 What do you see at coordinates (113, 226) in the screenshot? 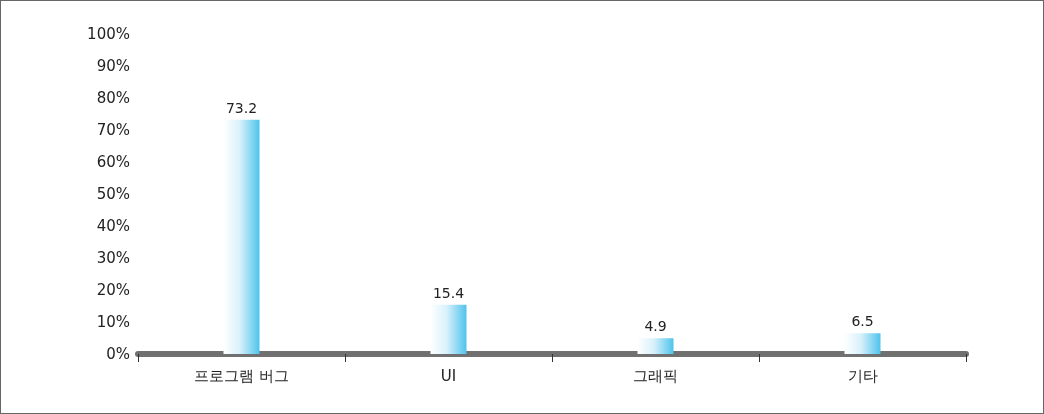
I see `y-tick-label: 40%` at bounding box center [113, 226].